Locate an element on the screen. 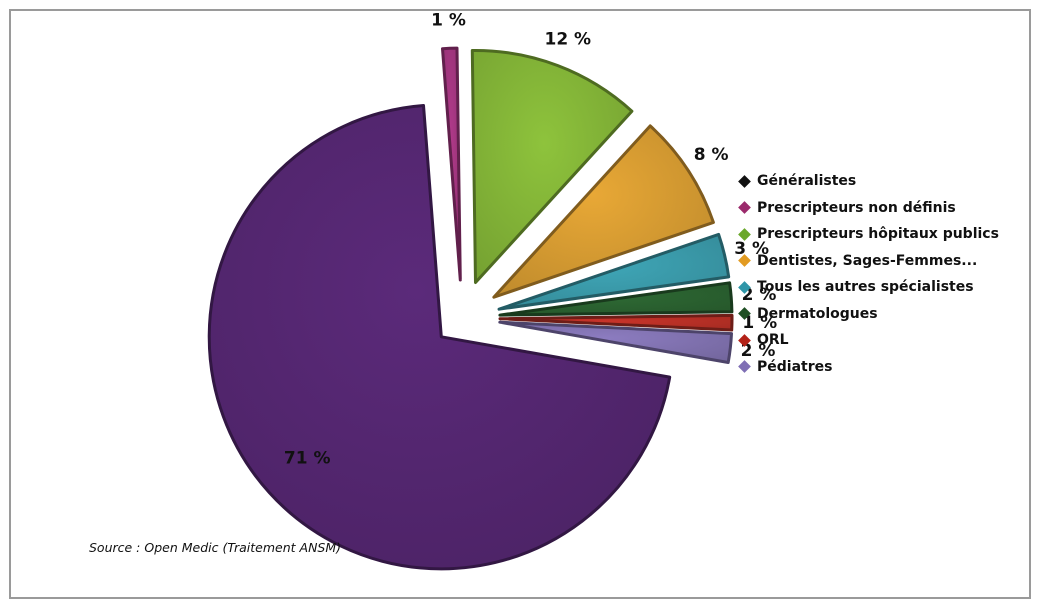 The height and width of the screenshot is (610, 1045). pie-label-4: 8 % is located at coordinates (711, 155).